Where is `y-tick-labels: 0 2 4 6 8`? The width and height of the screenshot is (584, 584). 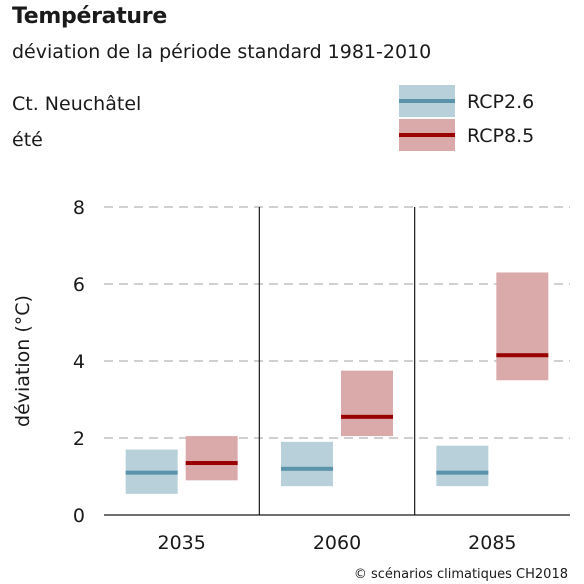 y-tick-labels: 0 2 4 6 8 is located at coordinates (79, 362).